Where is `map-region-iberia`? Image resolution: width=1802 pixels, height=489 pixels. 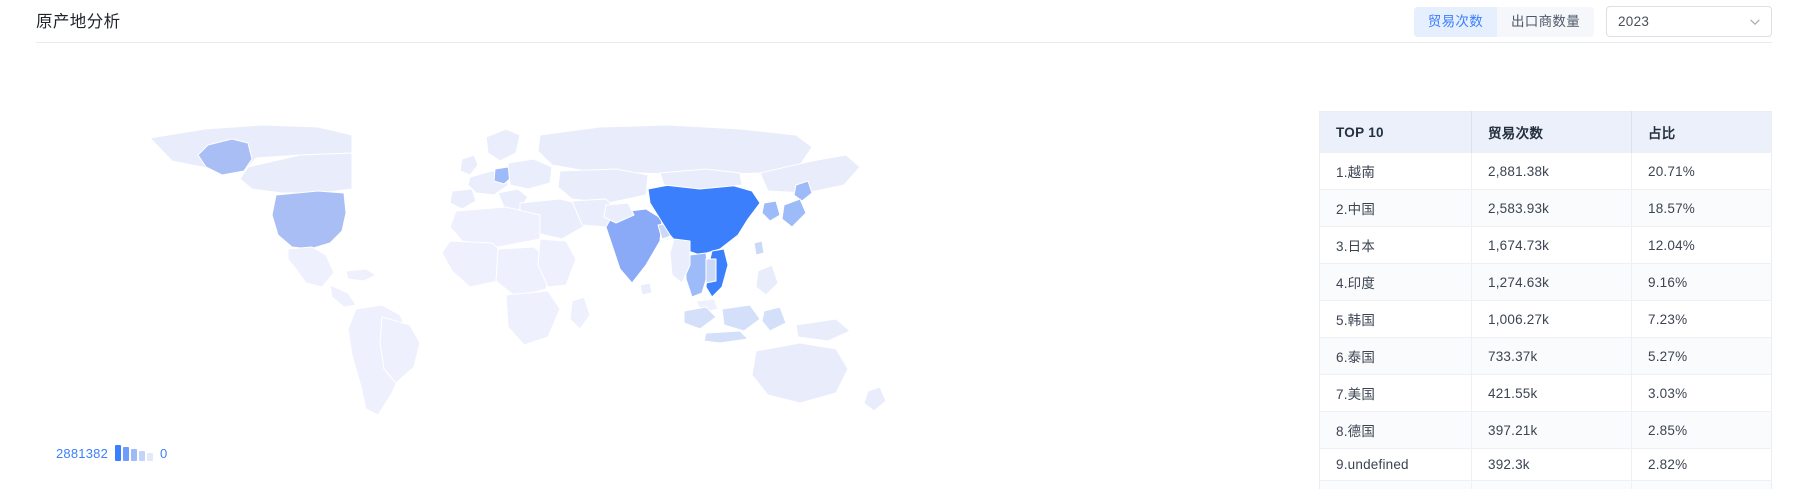 map-region-iberia is located at coordinates (463, 199).